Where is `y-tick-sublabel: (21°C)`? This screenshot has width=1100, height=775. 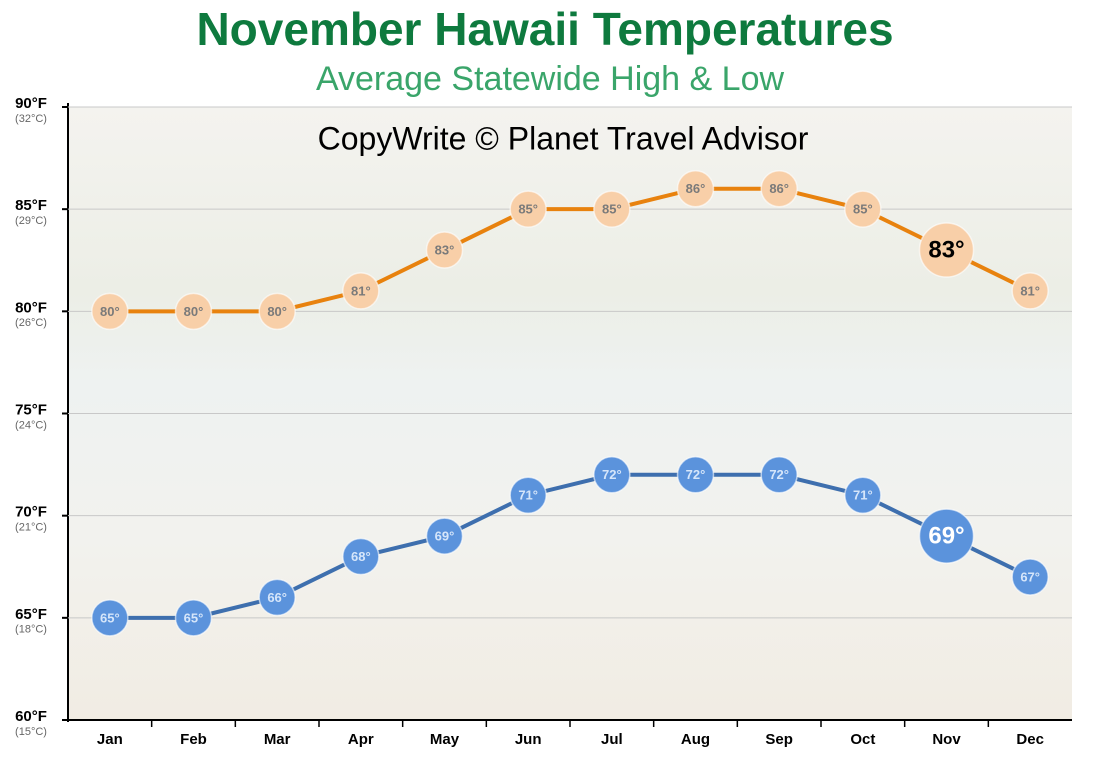
y-tick-sublabel: (21°C) is located at coordinates (31, 528).